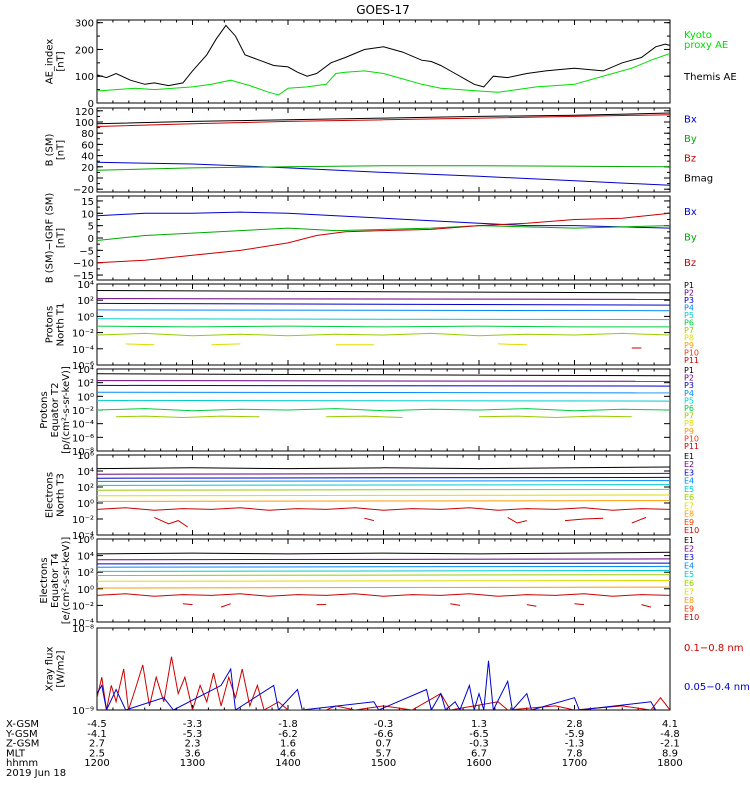  Describe the element at coordinates (192, 763) in the screenshot. I see `footer-value: 1300` at that location.